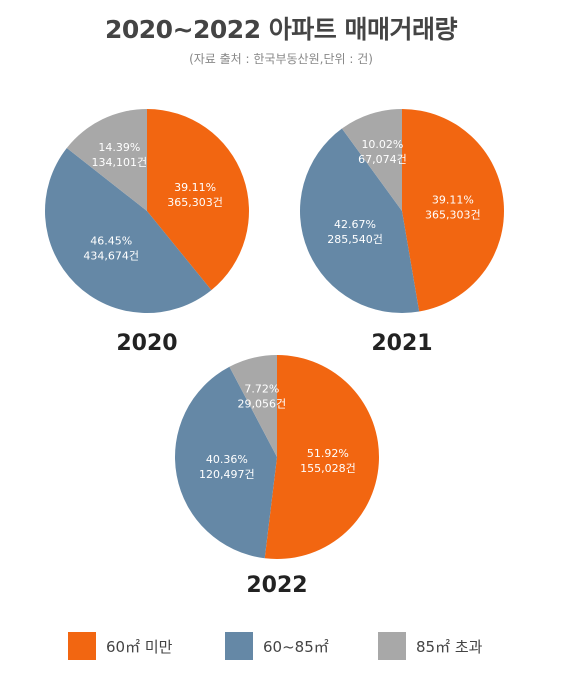 The height and width of the screenshot is (673, 562). I want to click on slice-count-label-2022-under-60: 155,028건, so click(328, 468).